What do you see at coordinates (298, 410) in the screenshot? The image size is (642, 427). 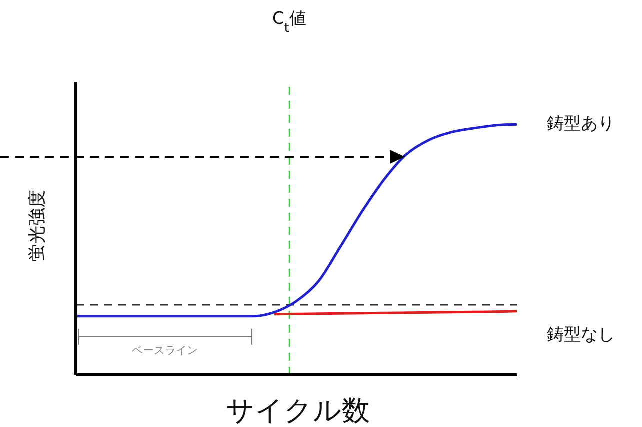 I see `x-axis-title: サイクル数` at bounding box center [298, 410].